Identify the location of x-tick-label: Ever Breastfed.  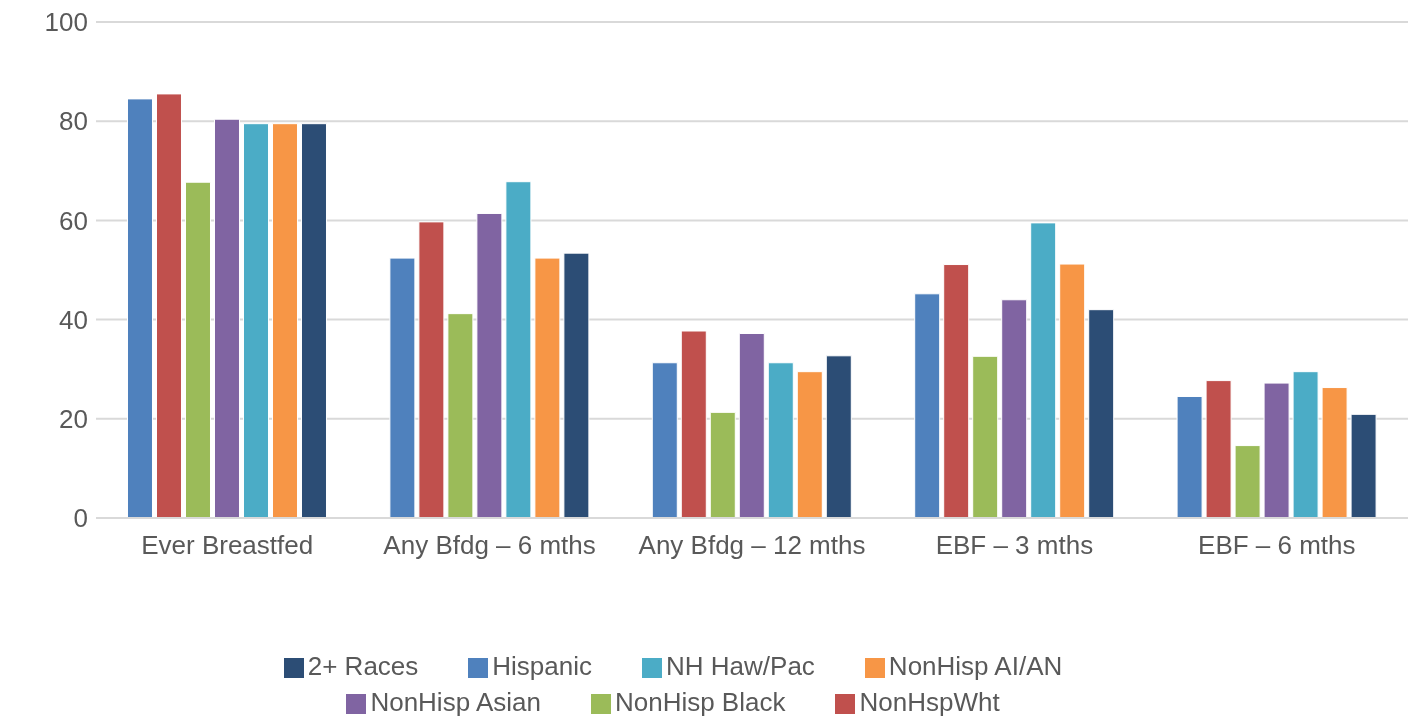
(227, 545).